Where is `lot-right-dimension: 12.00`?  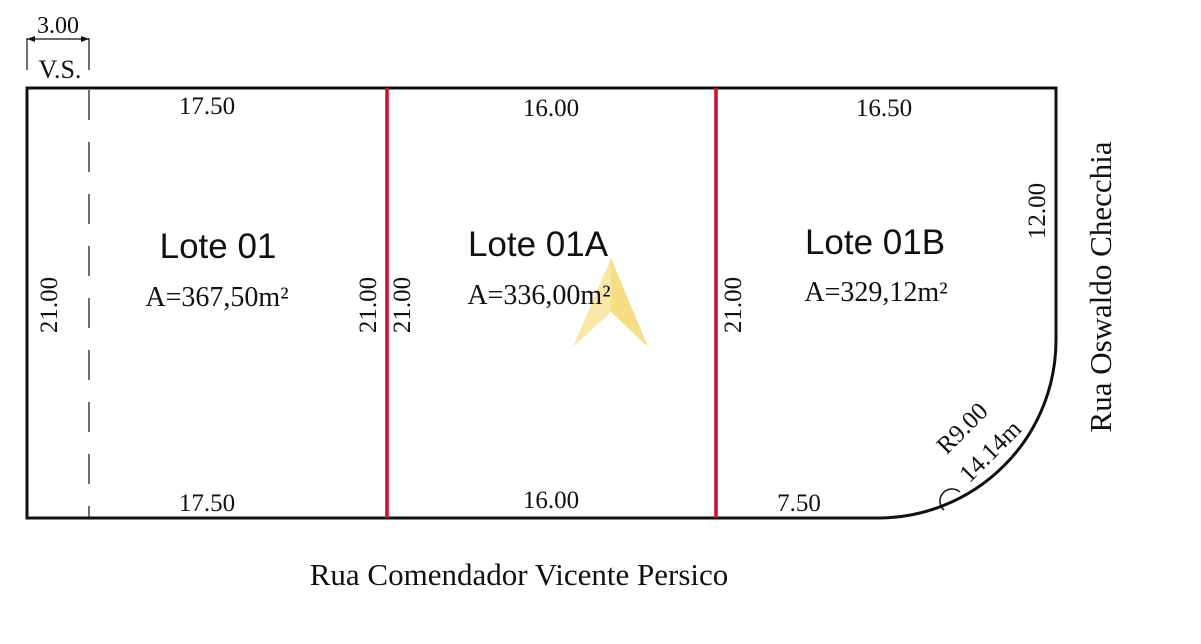
lot-right-dimension: 12.00 is located at coordinates (1037, 211).